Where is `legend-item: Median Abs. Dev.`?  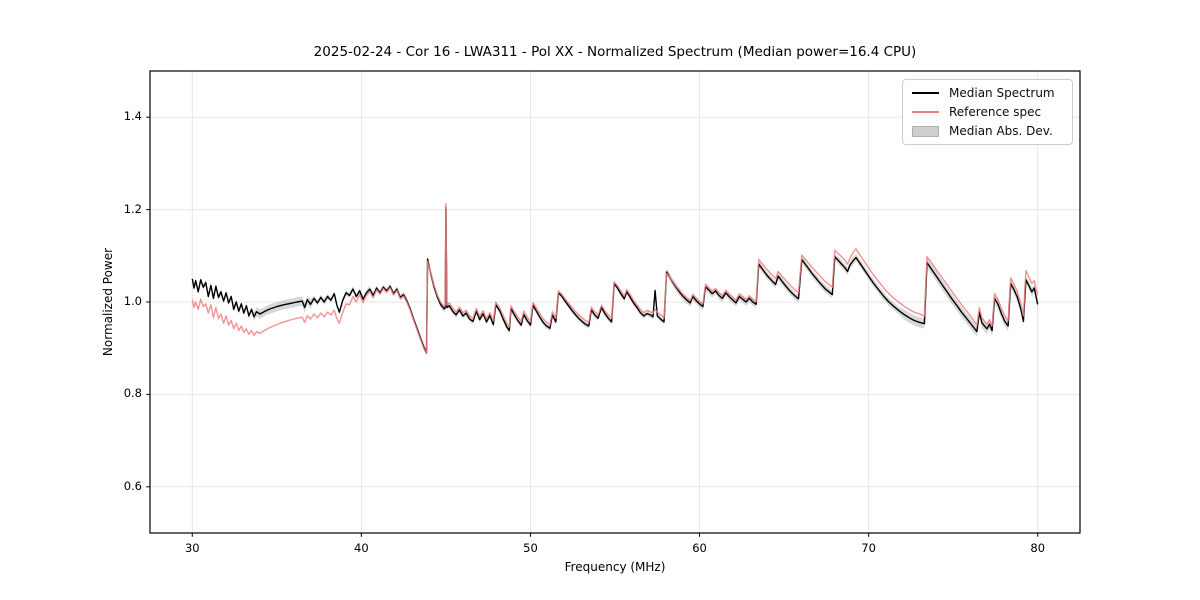 legend-item: Median Abs. Dev. is located at coordinates (987, 131).